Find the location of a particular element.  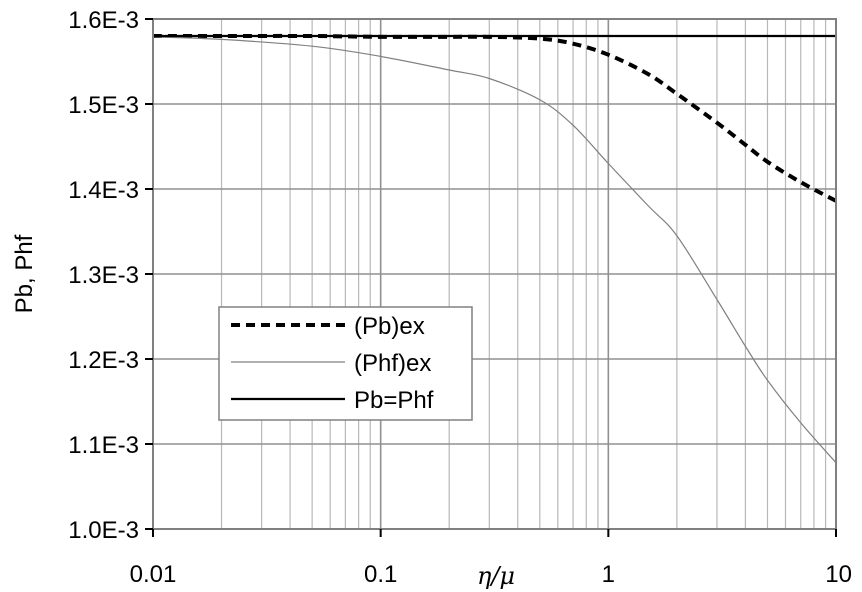

x-tick-label: 10 is located at coordinates (838, 574).